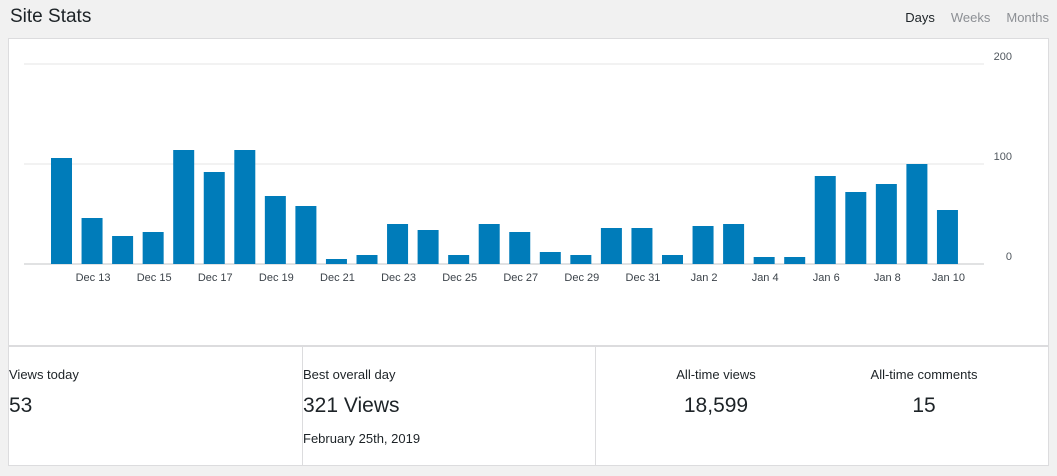 Image resolution: width=1057 pixels, height=476 pixels. I want to click on alltime-comments-value: 15, so click(924, 405).